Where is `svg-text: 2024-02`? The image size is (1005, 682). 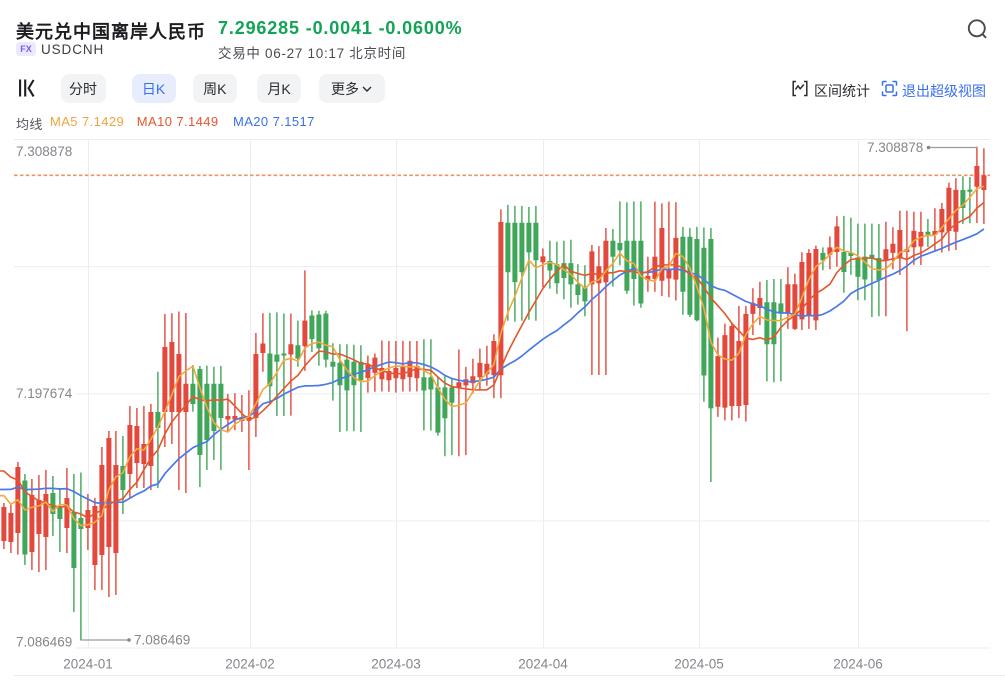 svg-text: 2024-02 is located at coordinates (250, 664).